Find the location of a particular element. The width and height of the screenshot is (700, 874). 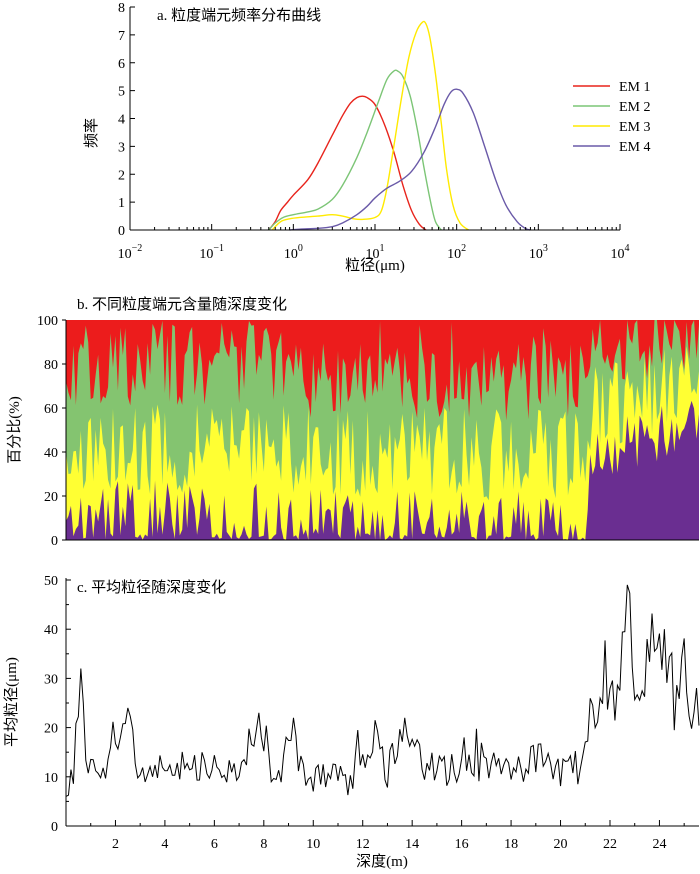

x-tick-label: 10⁰ is located at coordinates (293, 252).